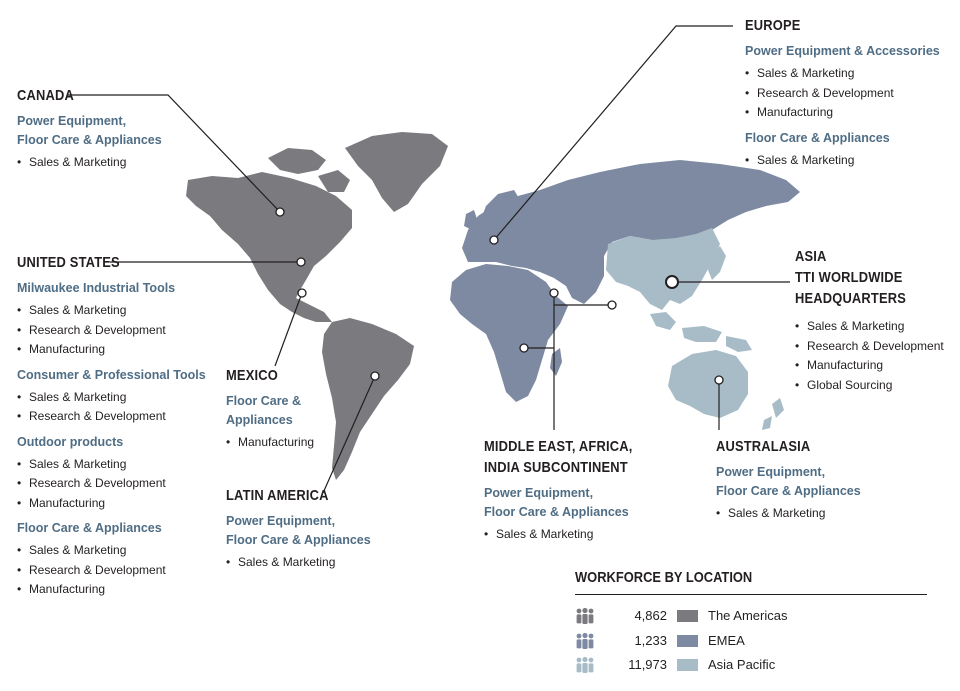 The height and width of the screenshot is (691, 960). Describe the element at coordinates (647, 664) in the screenshot. I see `workforce-count: 11,973` at that location.